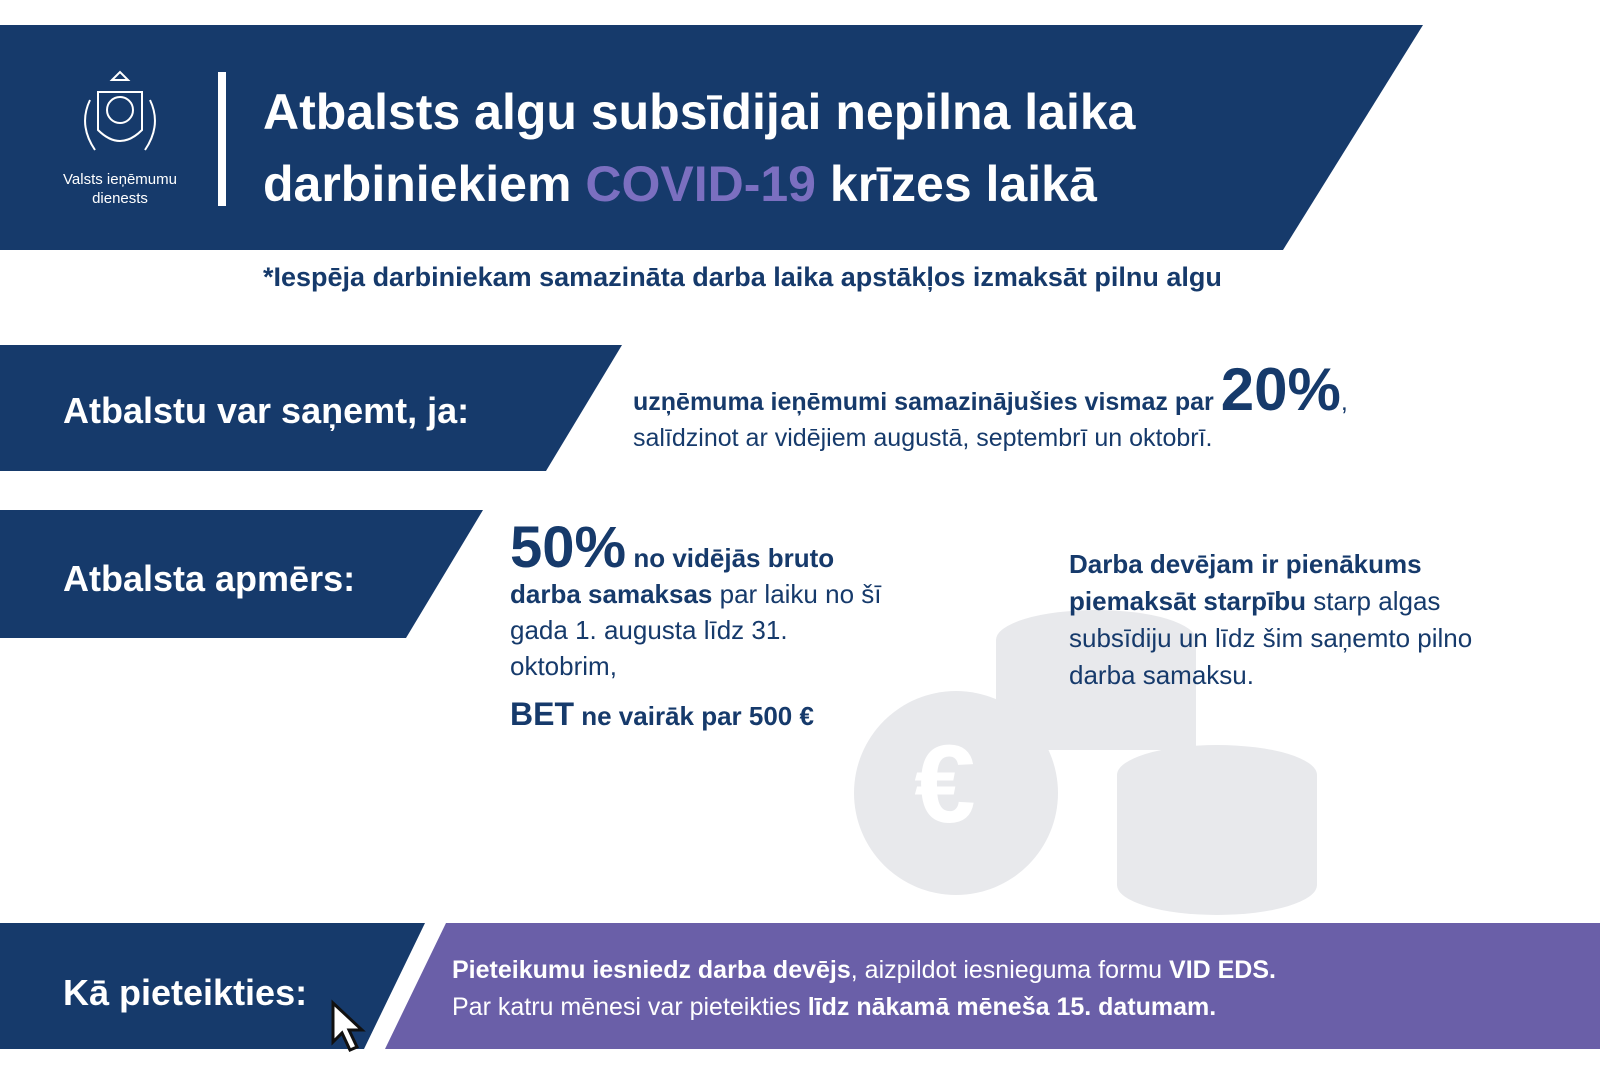  Describe the element at coordinates (568, 547) in the screenshot. I see `percent: 50%` at that location.